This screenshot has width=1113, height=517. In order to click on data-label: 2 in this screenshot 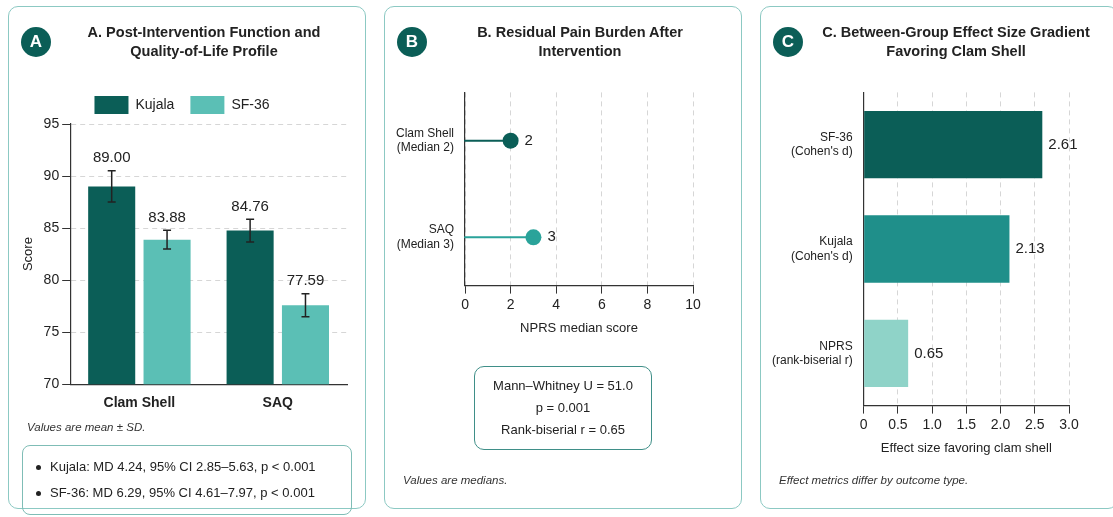, I will do `click(528, 139)`.